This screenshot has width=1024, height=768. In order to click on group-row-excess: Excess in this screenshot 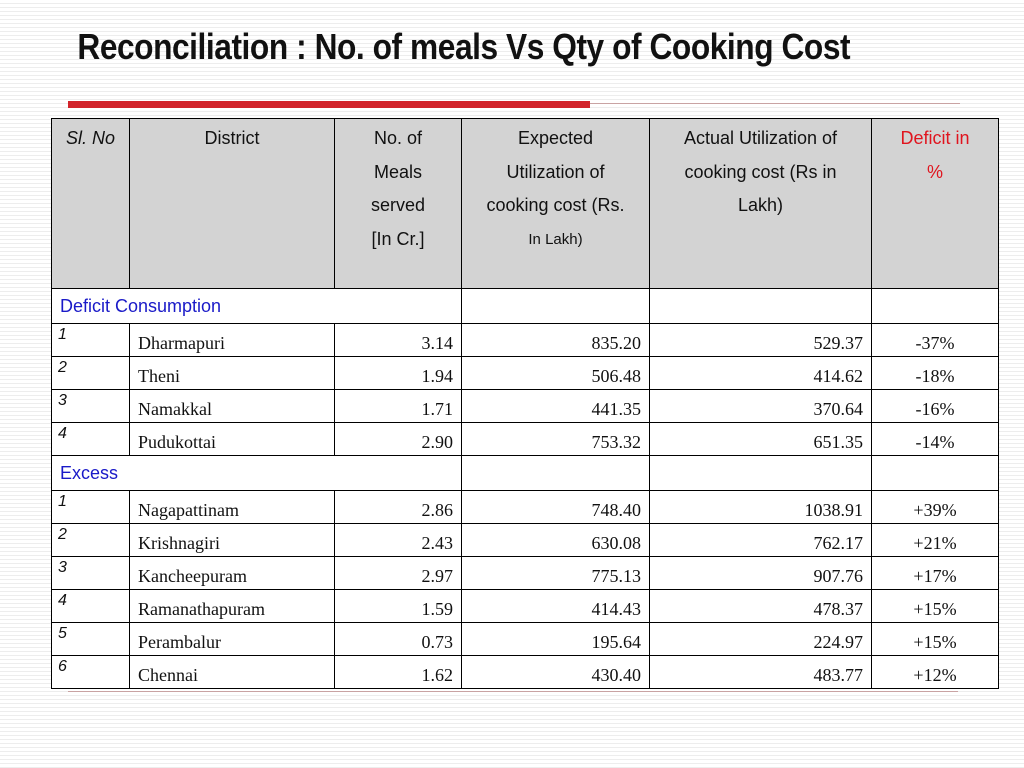, I will do `click(525, 473)`.